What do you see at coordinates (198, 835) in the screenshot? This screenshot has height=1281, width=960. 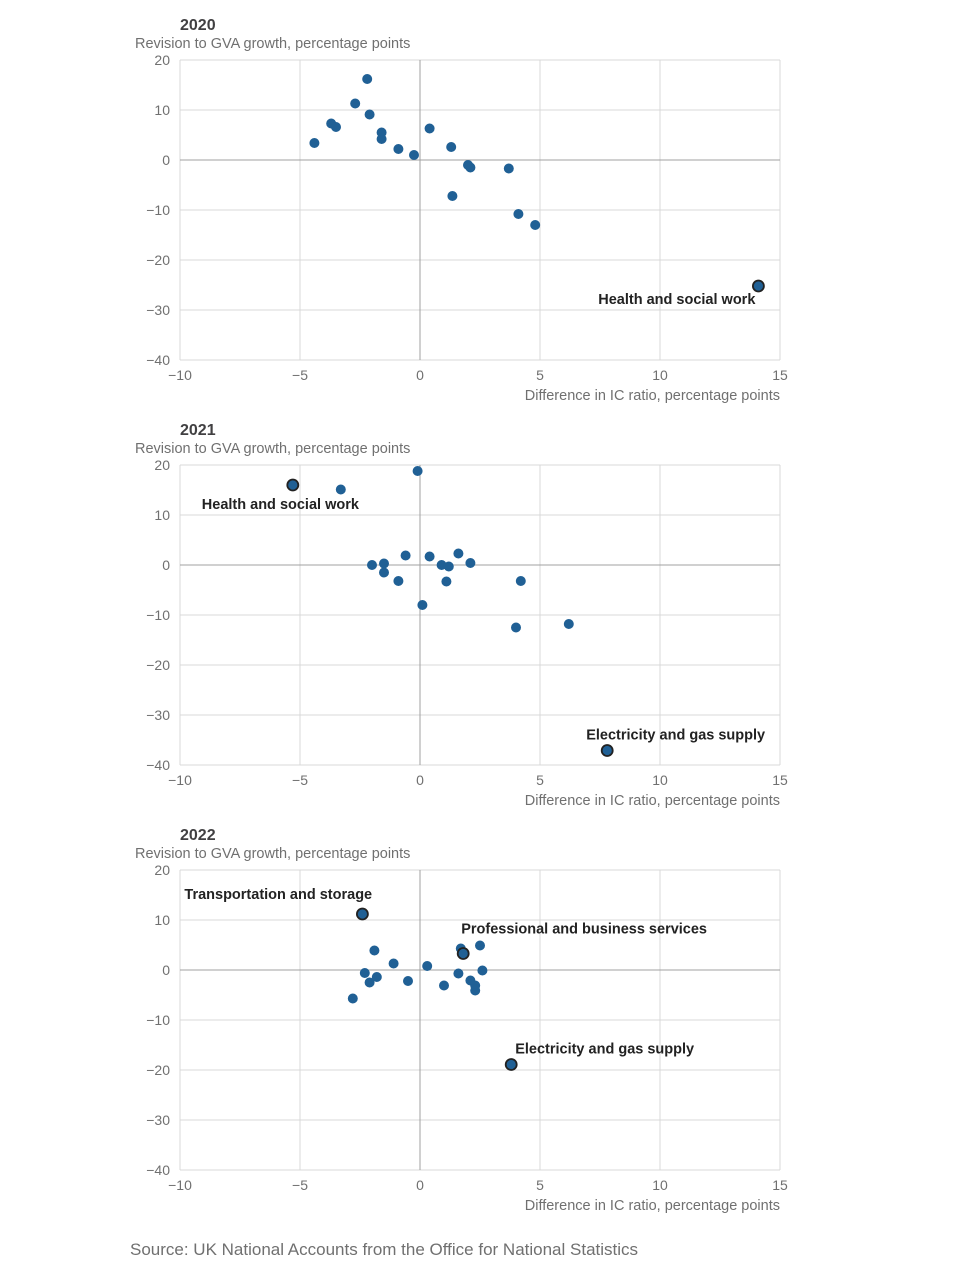 I see `chart-title: 2022` at bounding box center [198, 835].